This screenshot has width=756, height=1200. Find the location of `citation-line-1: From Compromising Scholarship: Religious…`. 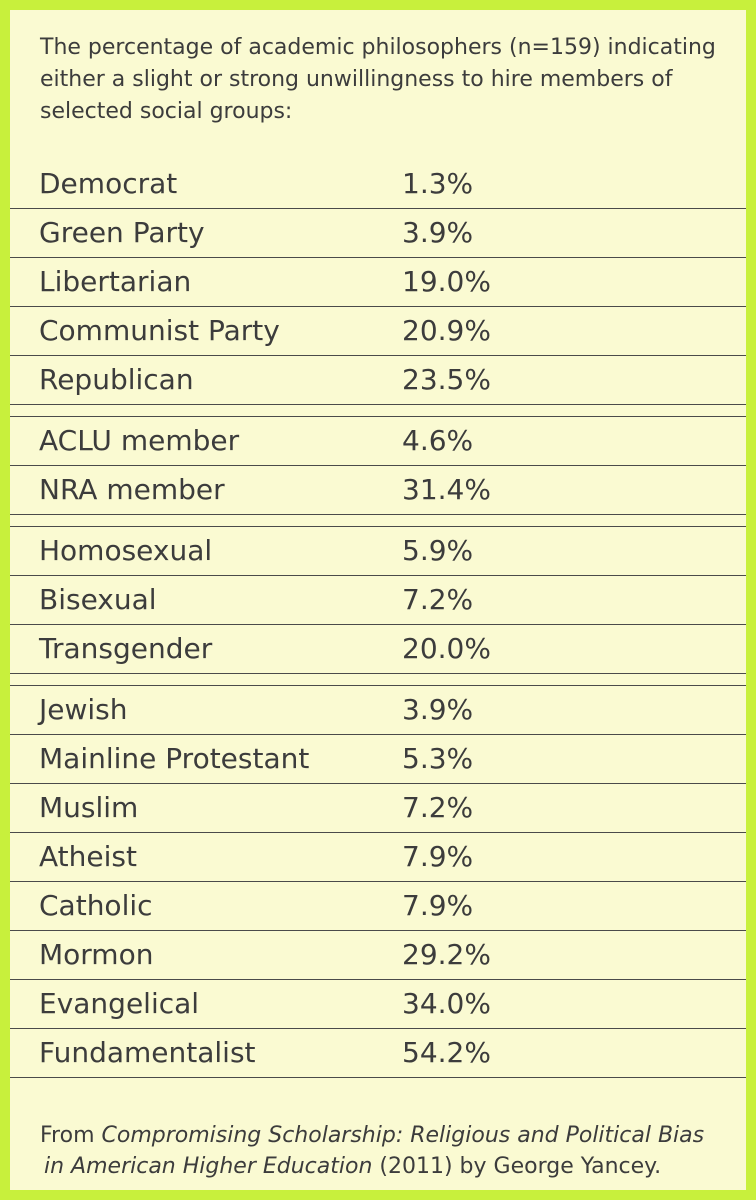

citation-line-1: From Compromising Scholarship: Religious… is located at coordinates (390, 1135).